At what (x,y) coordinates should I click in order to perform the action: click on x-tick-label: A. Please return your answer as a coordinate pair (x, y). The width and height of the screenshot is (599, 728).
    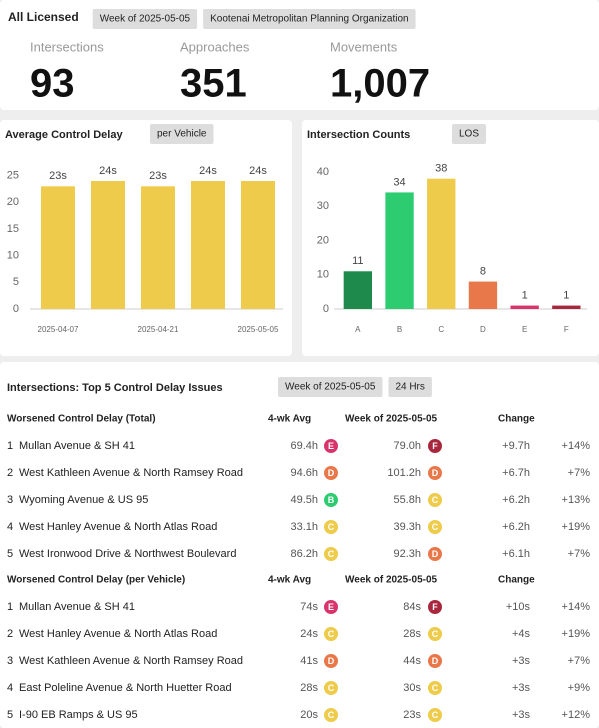
    Looking at the image, I should click on (358, 329).